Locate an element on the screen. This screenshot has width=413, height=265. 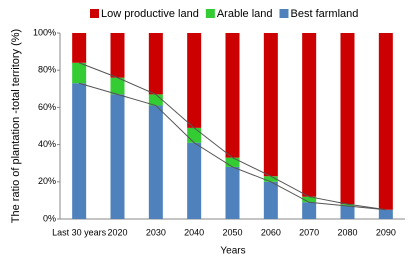
x-tick-label: 2050 is located at coordinates (232, 232).